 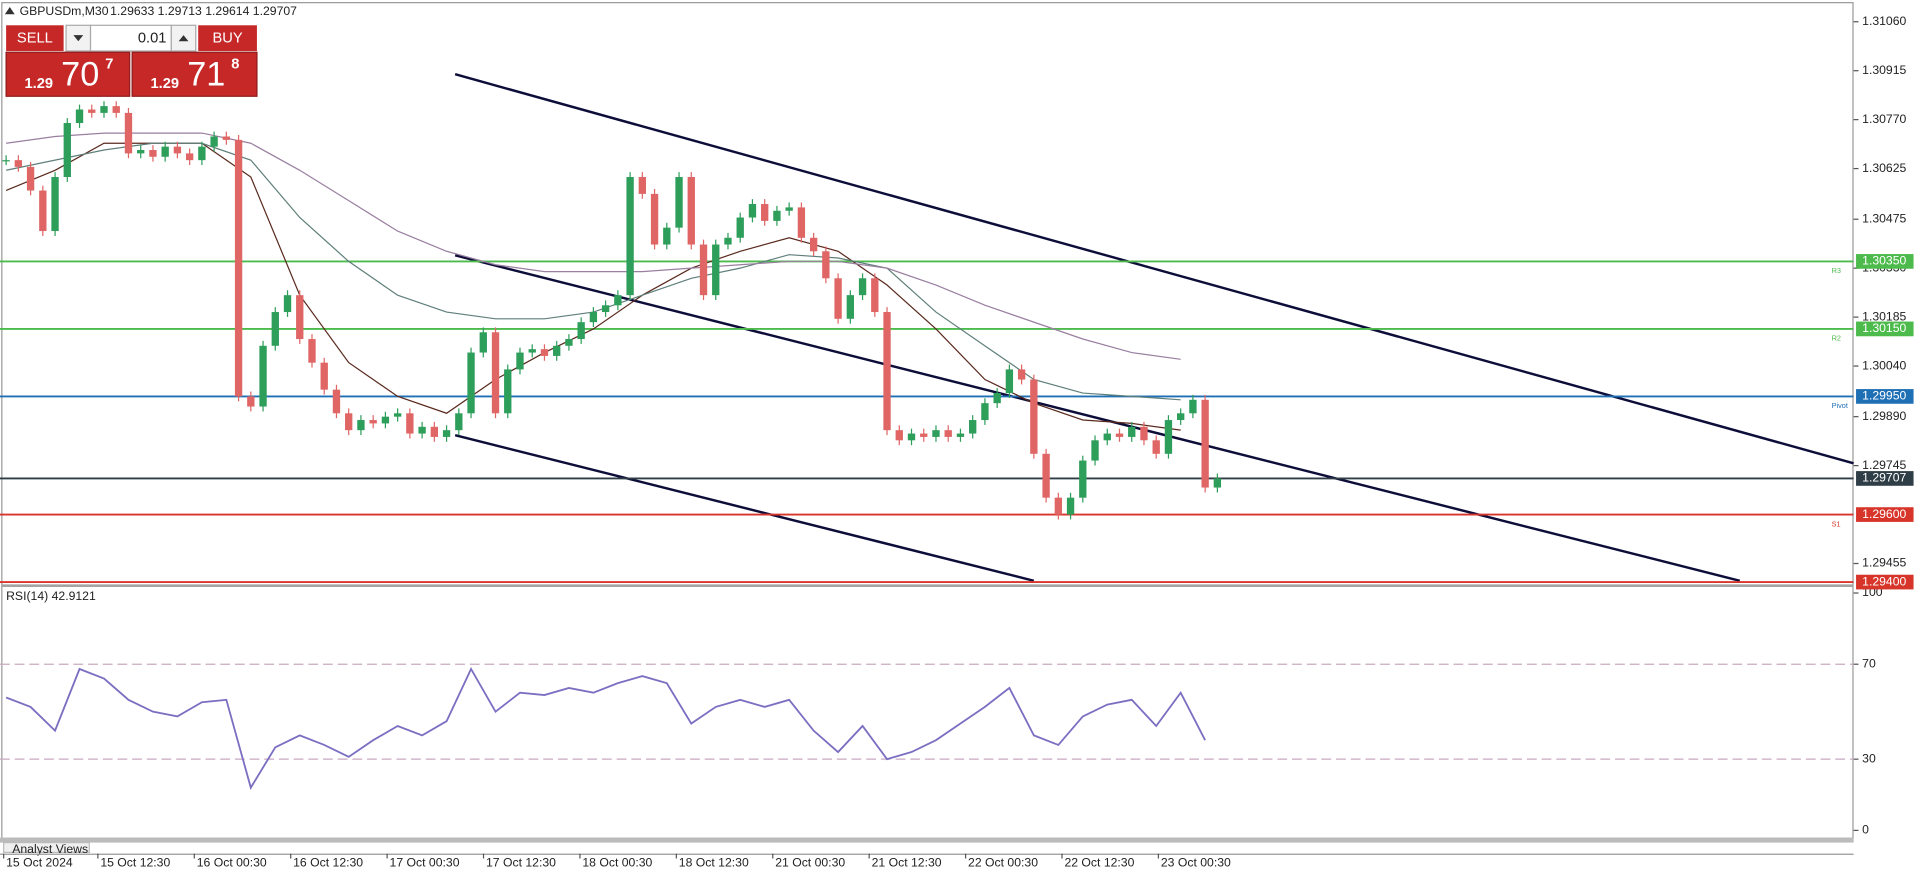 What do you see at coordinates (9, 10) in the screenshot?
I see `collapse-icon` at bounding box center [9, 10].